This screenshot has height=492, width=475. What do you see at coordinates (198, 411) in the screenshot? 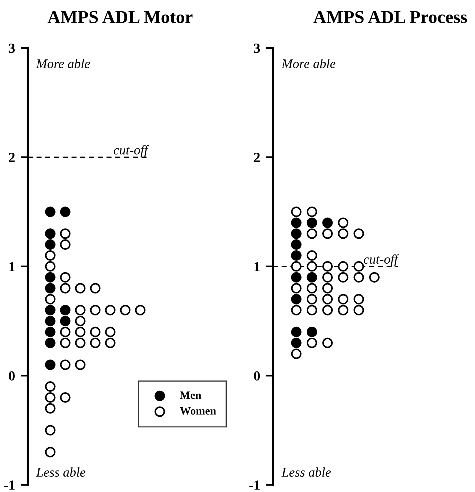
I see `legend-label: Women` at bounding box center [198, 411].